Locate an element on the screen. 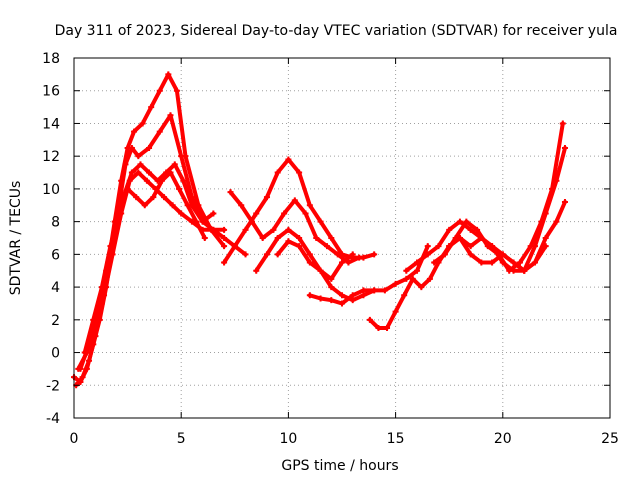 Image resolution: width=640 pixels, height=480 pixels. y-tick-label: 14 is located at coordinates (51, 124).